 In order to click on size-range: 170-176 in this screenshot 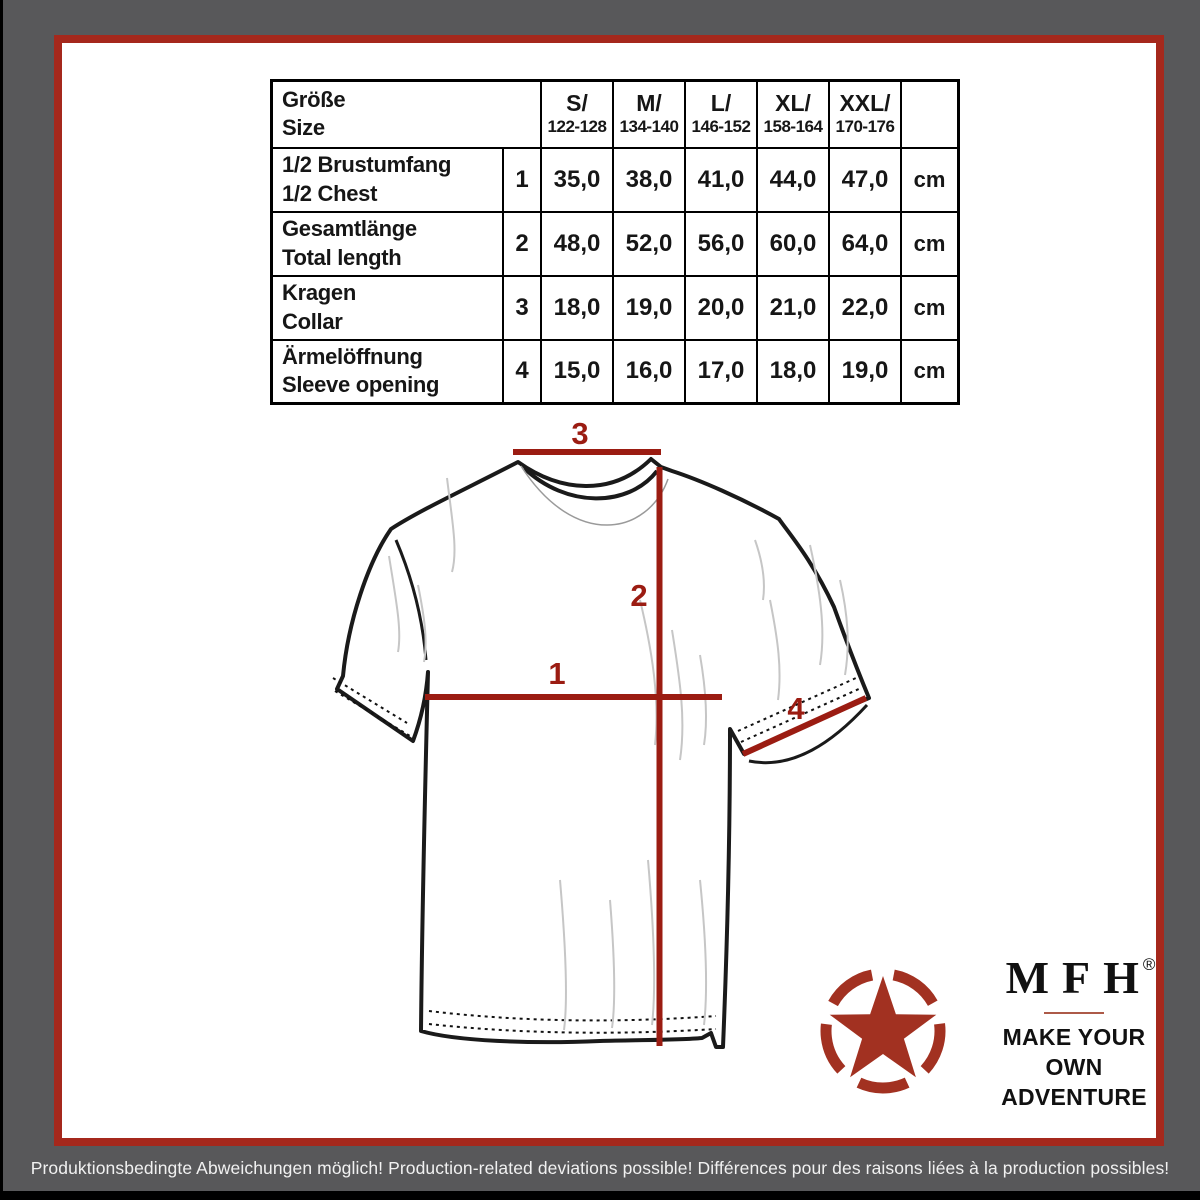, I will do `click(865, 126)`.